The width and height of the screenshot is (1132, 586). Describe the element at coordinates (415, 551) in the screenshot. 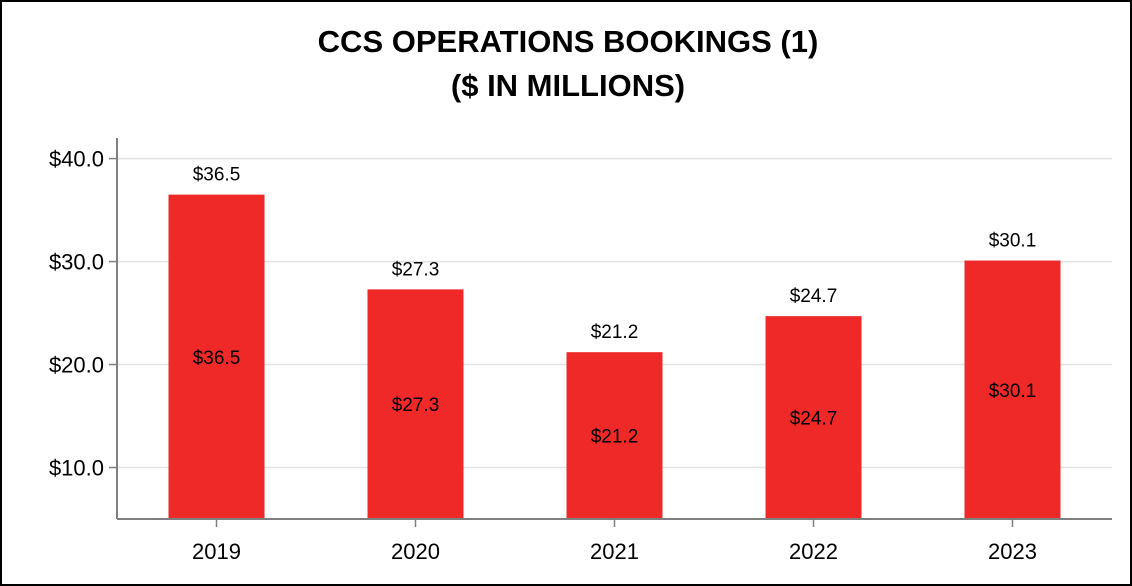

I see `x-tick-label: 2020` at that location.